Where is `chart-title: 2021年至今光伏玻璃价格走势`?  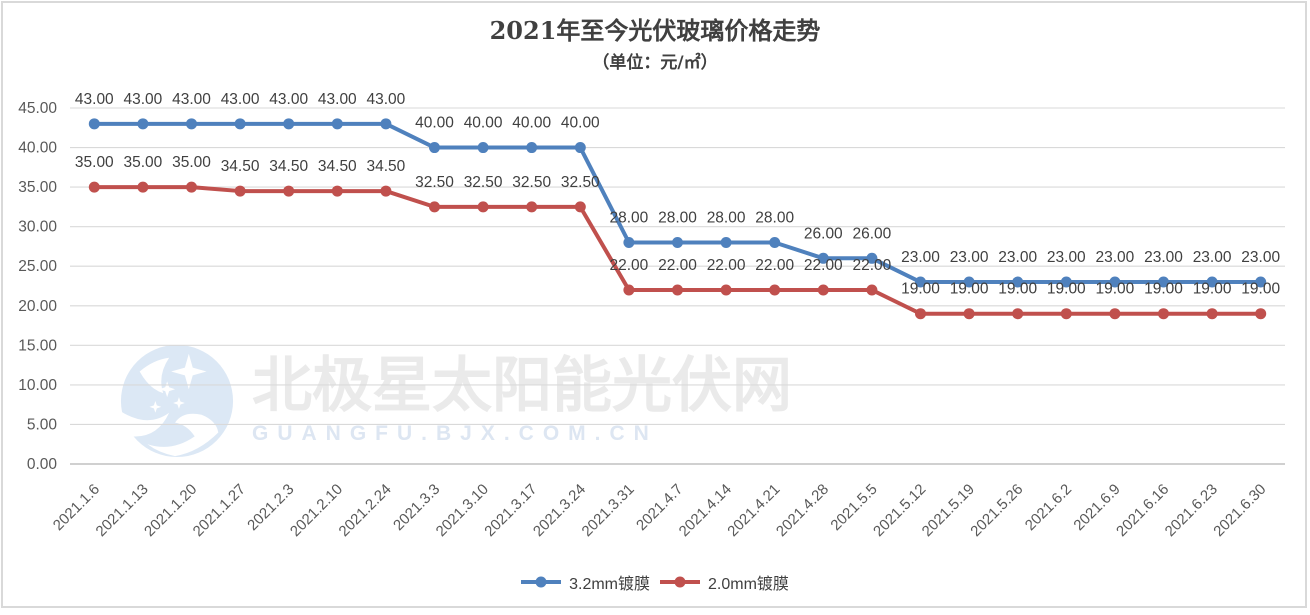 chart-title: 2021年至今光伏玻璃价格走势 is located at coordinates (655, 30).